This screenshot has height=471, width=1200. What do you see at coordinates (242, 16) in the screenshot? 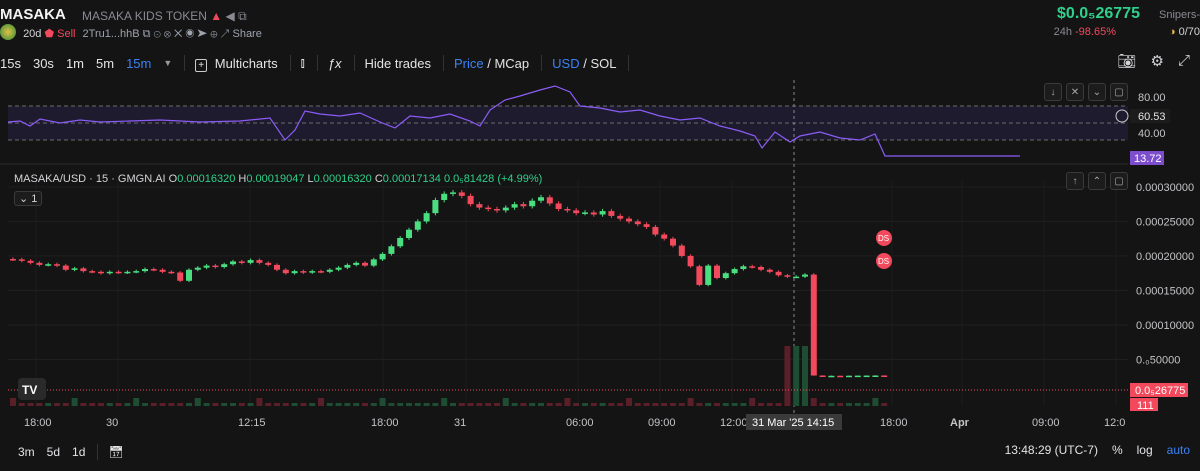
I see `copy-icon: ⧉` at bounding box center [242, 16].